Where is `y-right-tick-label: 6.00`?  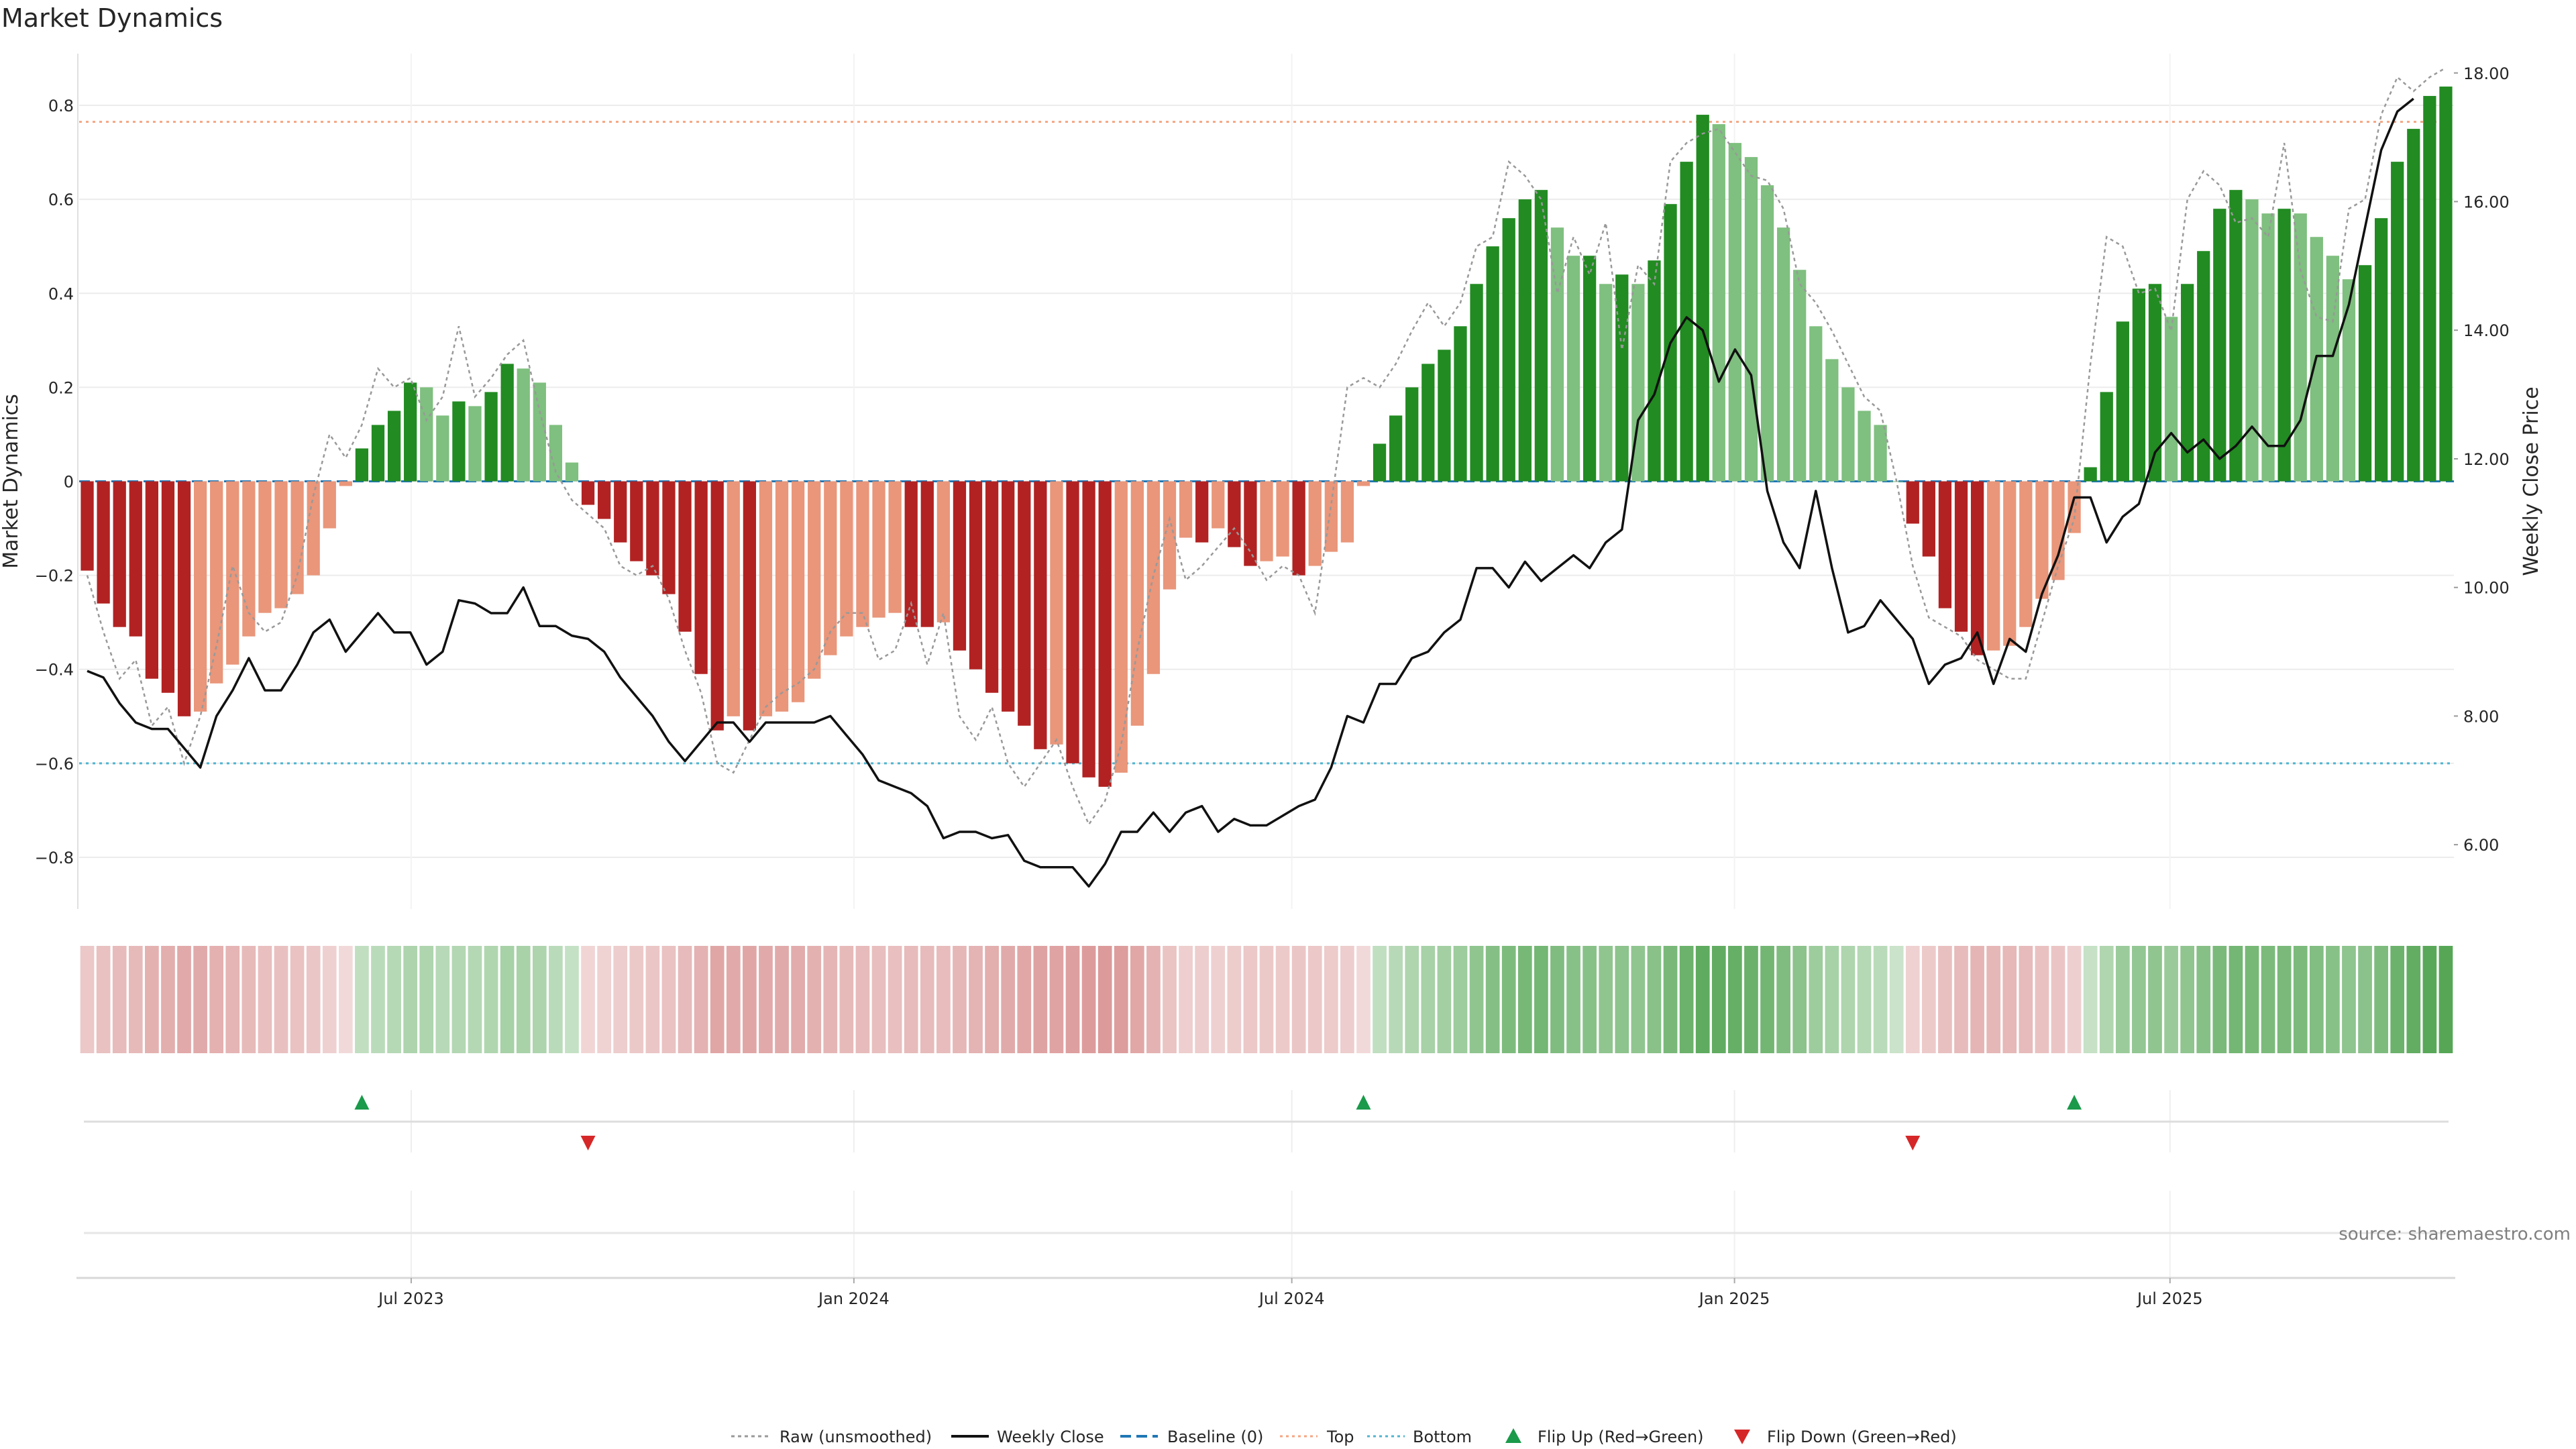 y-right-tick-label: 6.00 is located at coordinates (2481, 845).